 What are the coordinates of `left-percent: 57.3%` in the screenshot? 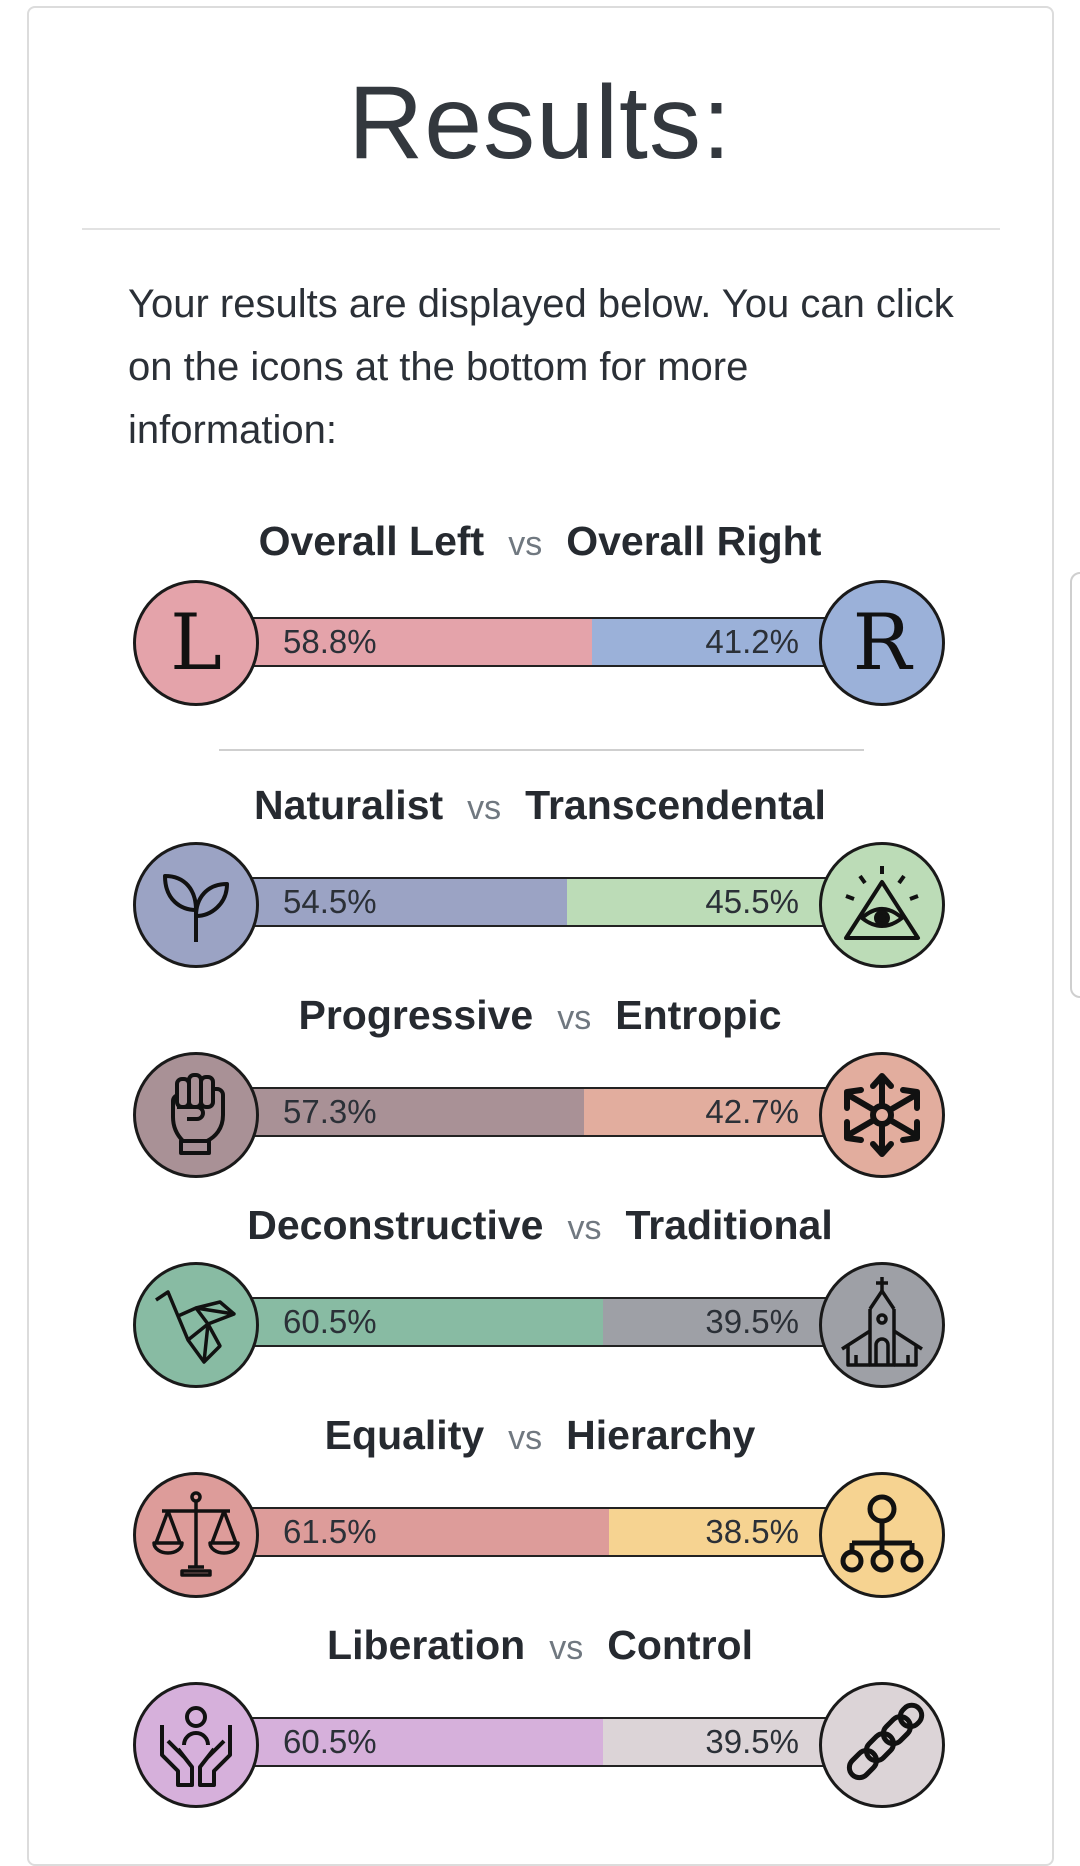 It's located at (330, 1111).